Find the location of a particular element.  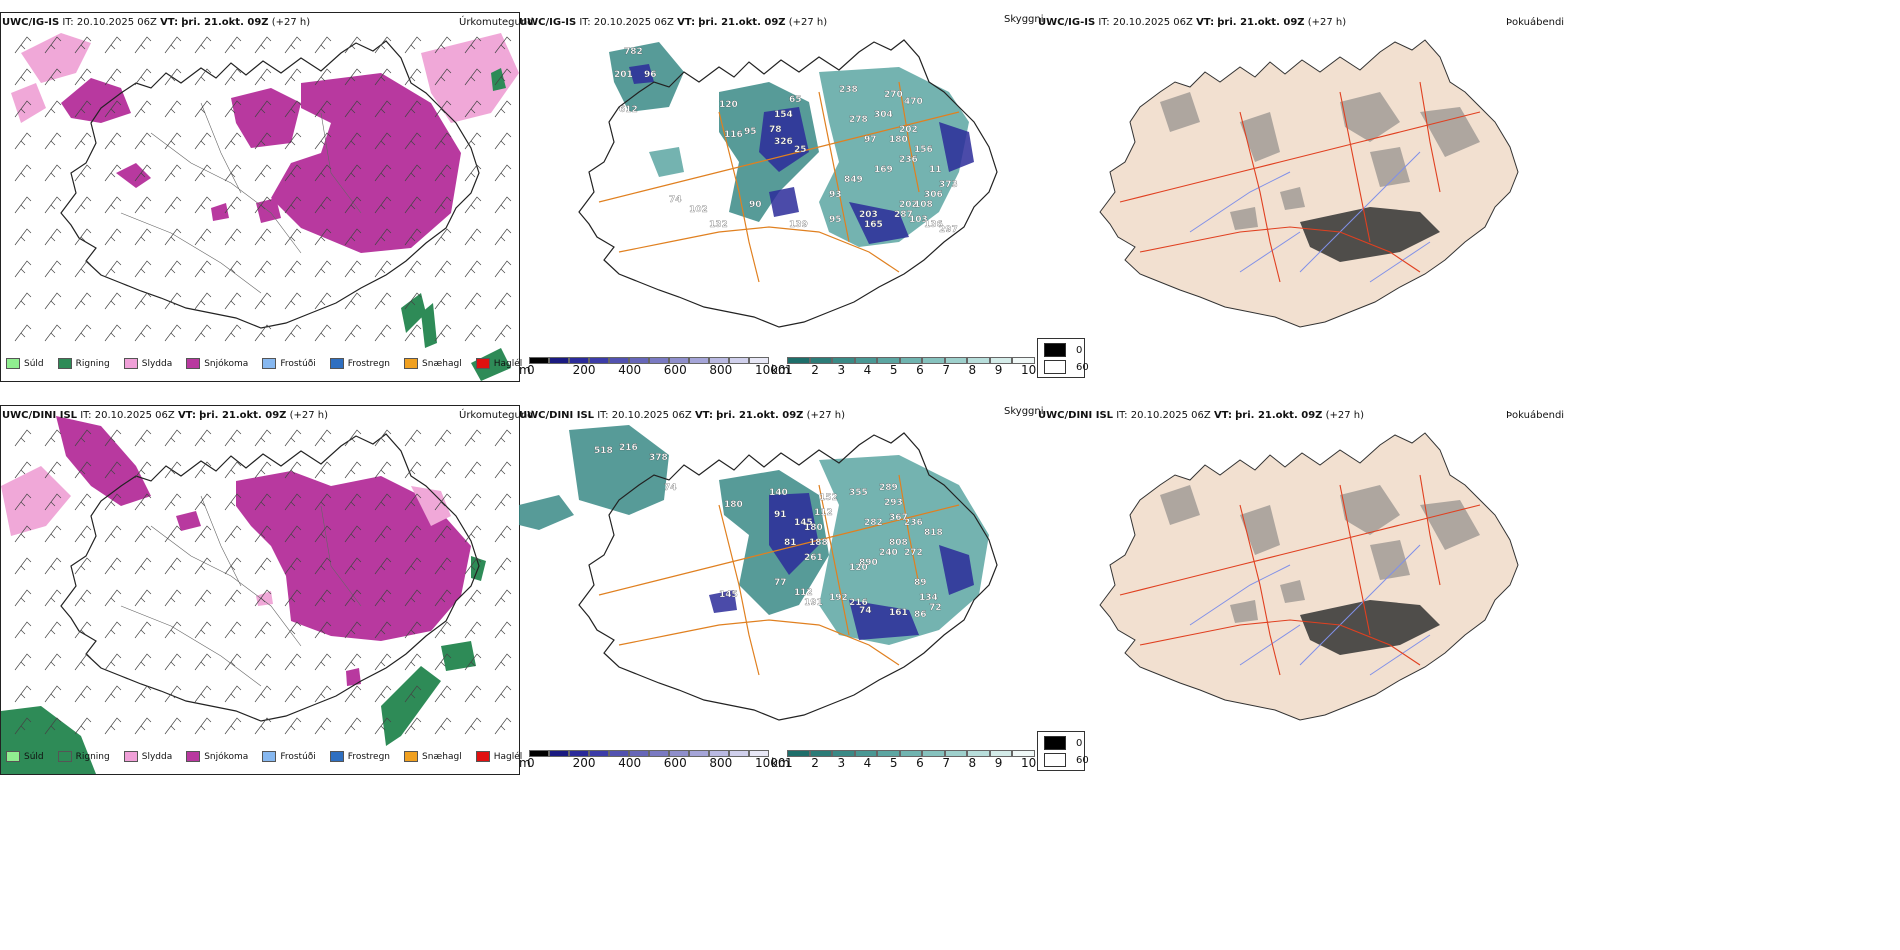

coastline is located at coordinates (788, 576).